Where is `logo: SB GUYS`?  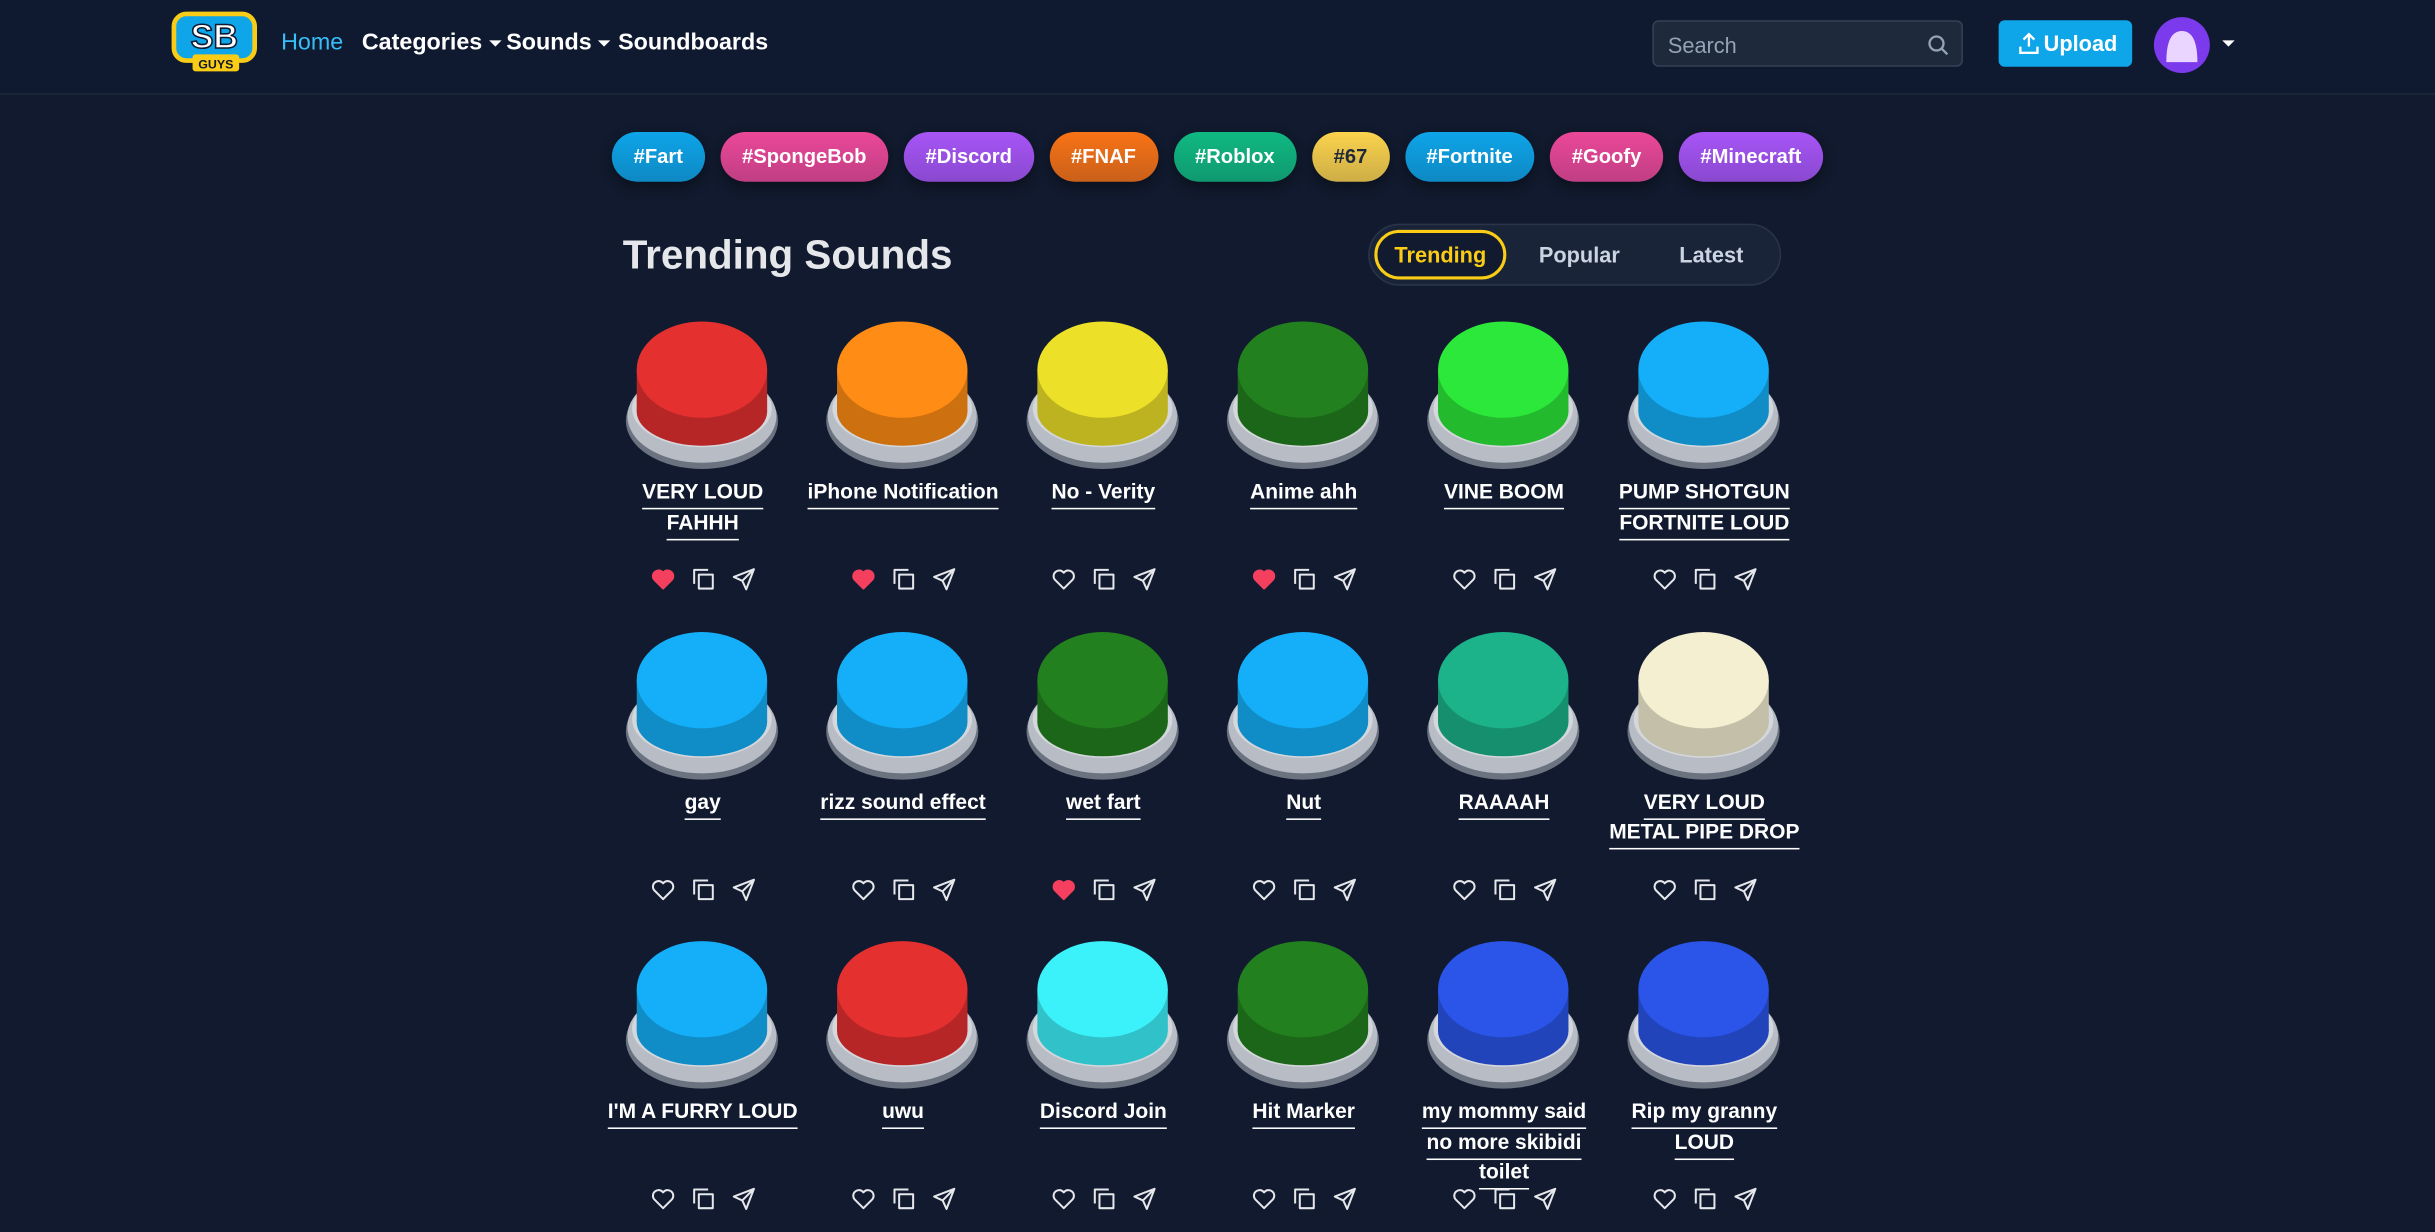
logo: SB GUYS is located at coordinates (216, 43).